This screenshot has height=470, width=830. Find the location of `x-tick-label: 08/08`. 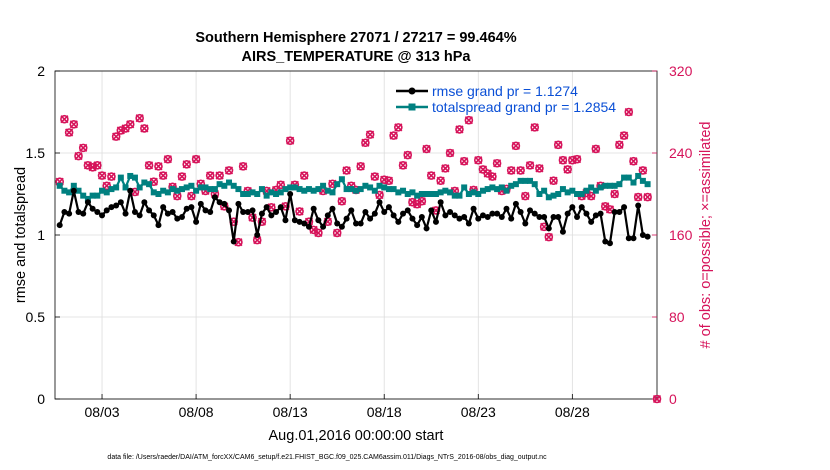

x-tick-label: 08/08 is located at coordinates (196, 412).